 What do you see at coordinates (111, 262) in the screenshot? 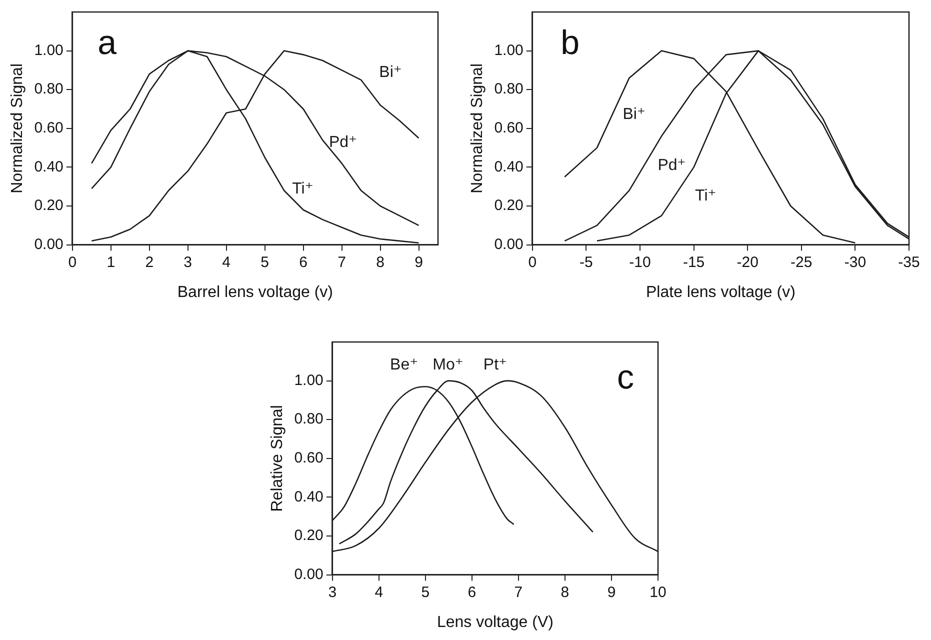
I see `x-tick-label: 1` at bounding box center [111, 262].